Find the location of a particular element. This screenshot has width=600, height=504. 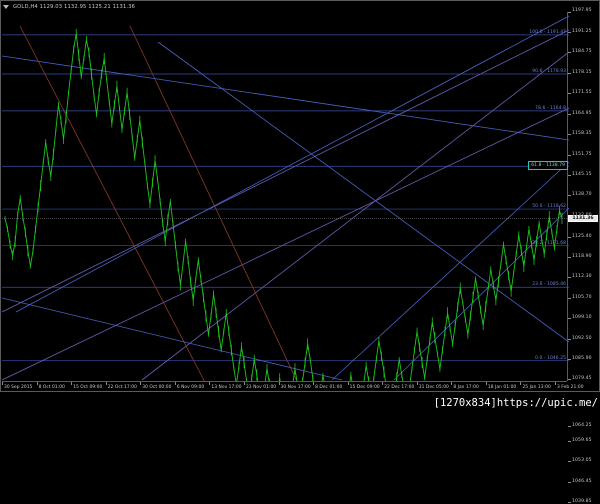

price-tick-label: 1099.10 is located at coordinates (582, 318).